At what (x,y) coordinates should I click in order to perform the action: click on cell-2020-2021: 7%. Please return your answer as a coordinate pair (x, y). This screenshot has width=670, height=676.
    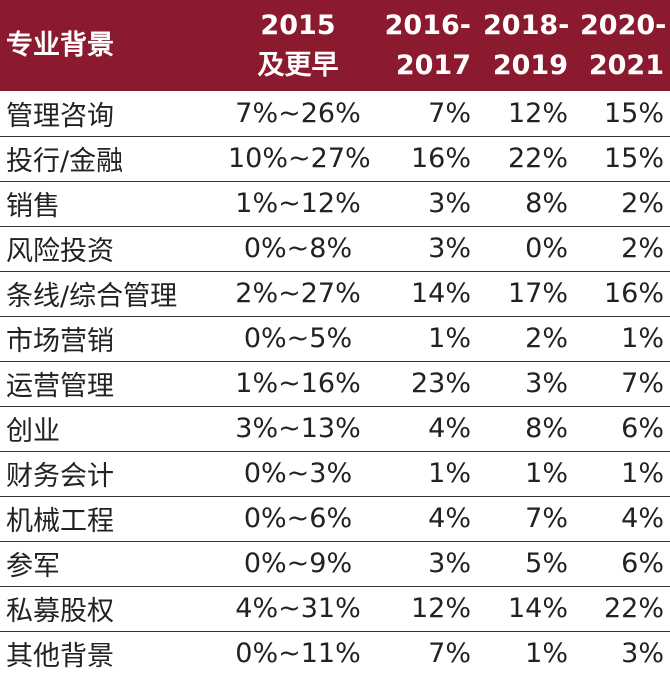
    Looking at the image, I should click on (642, 383).